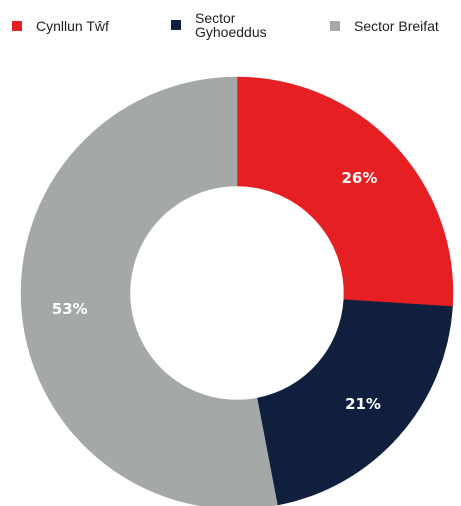 This screenshot has height=506, width=461. I want to click on legend-item-sector-gyhoeddus: Sector Gyhoeddus, so click(219, 25).